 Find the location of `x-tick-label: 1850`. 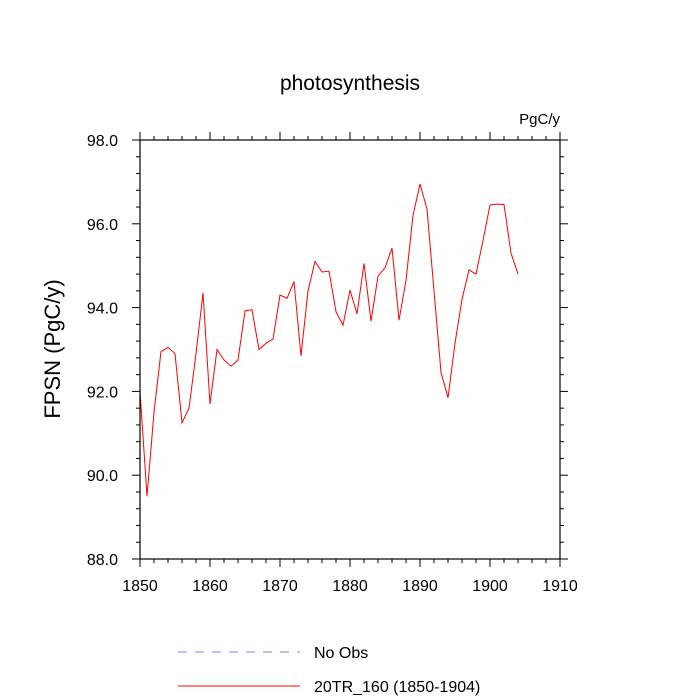

x-tick-label: 1850 is located at coordinates (140, 586).